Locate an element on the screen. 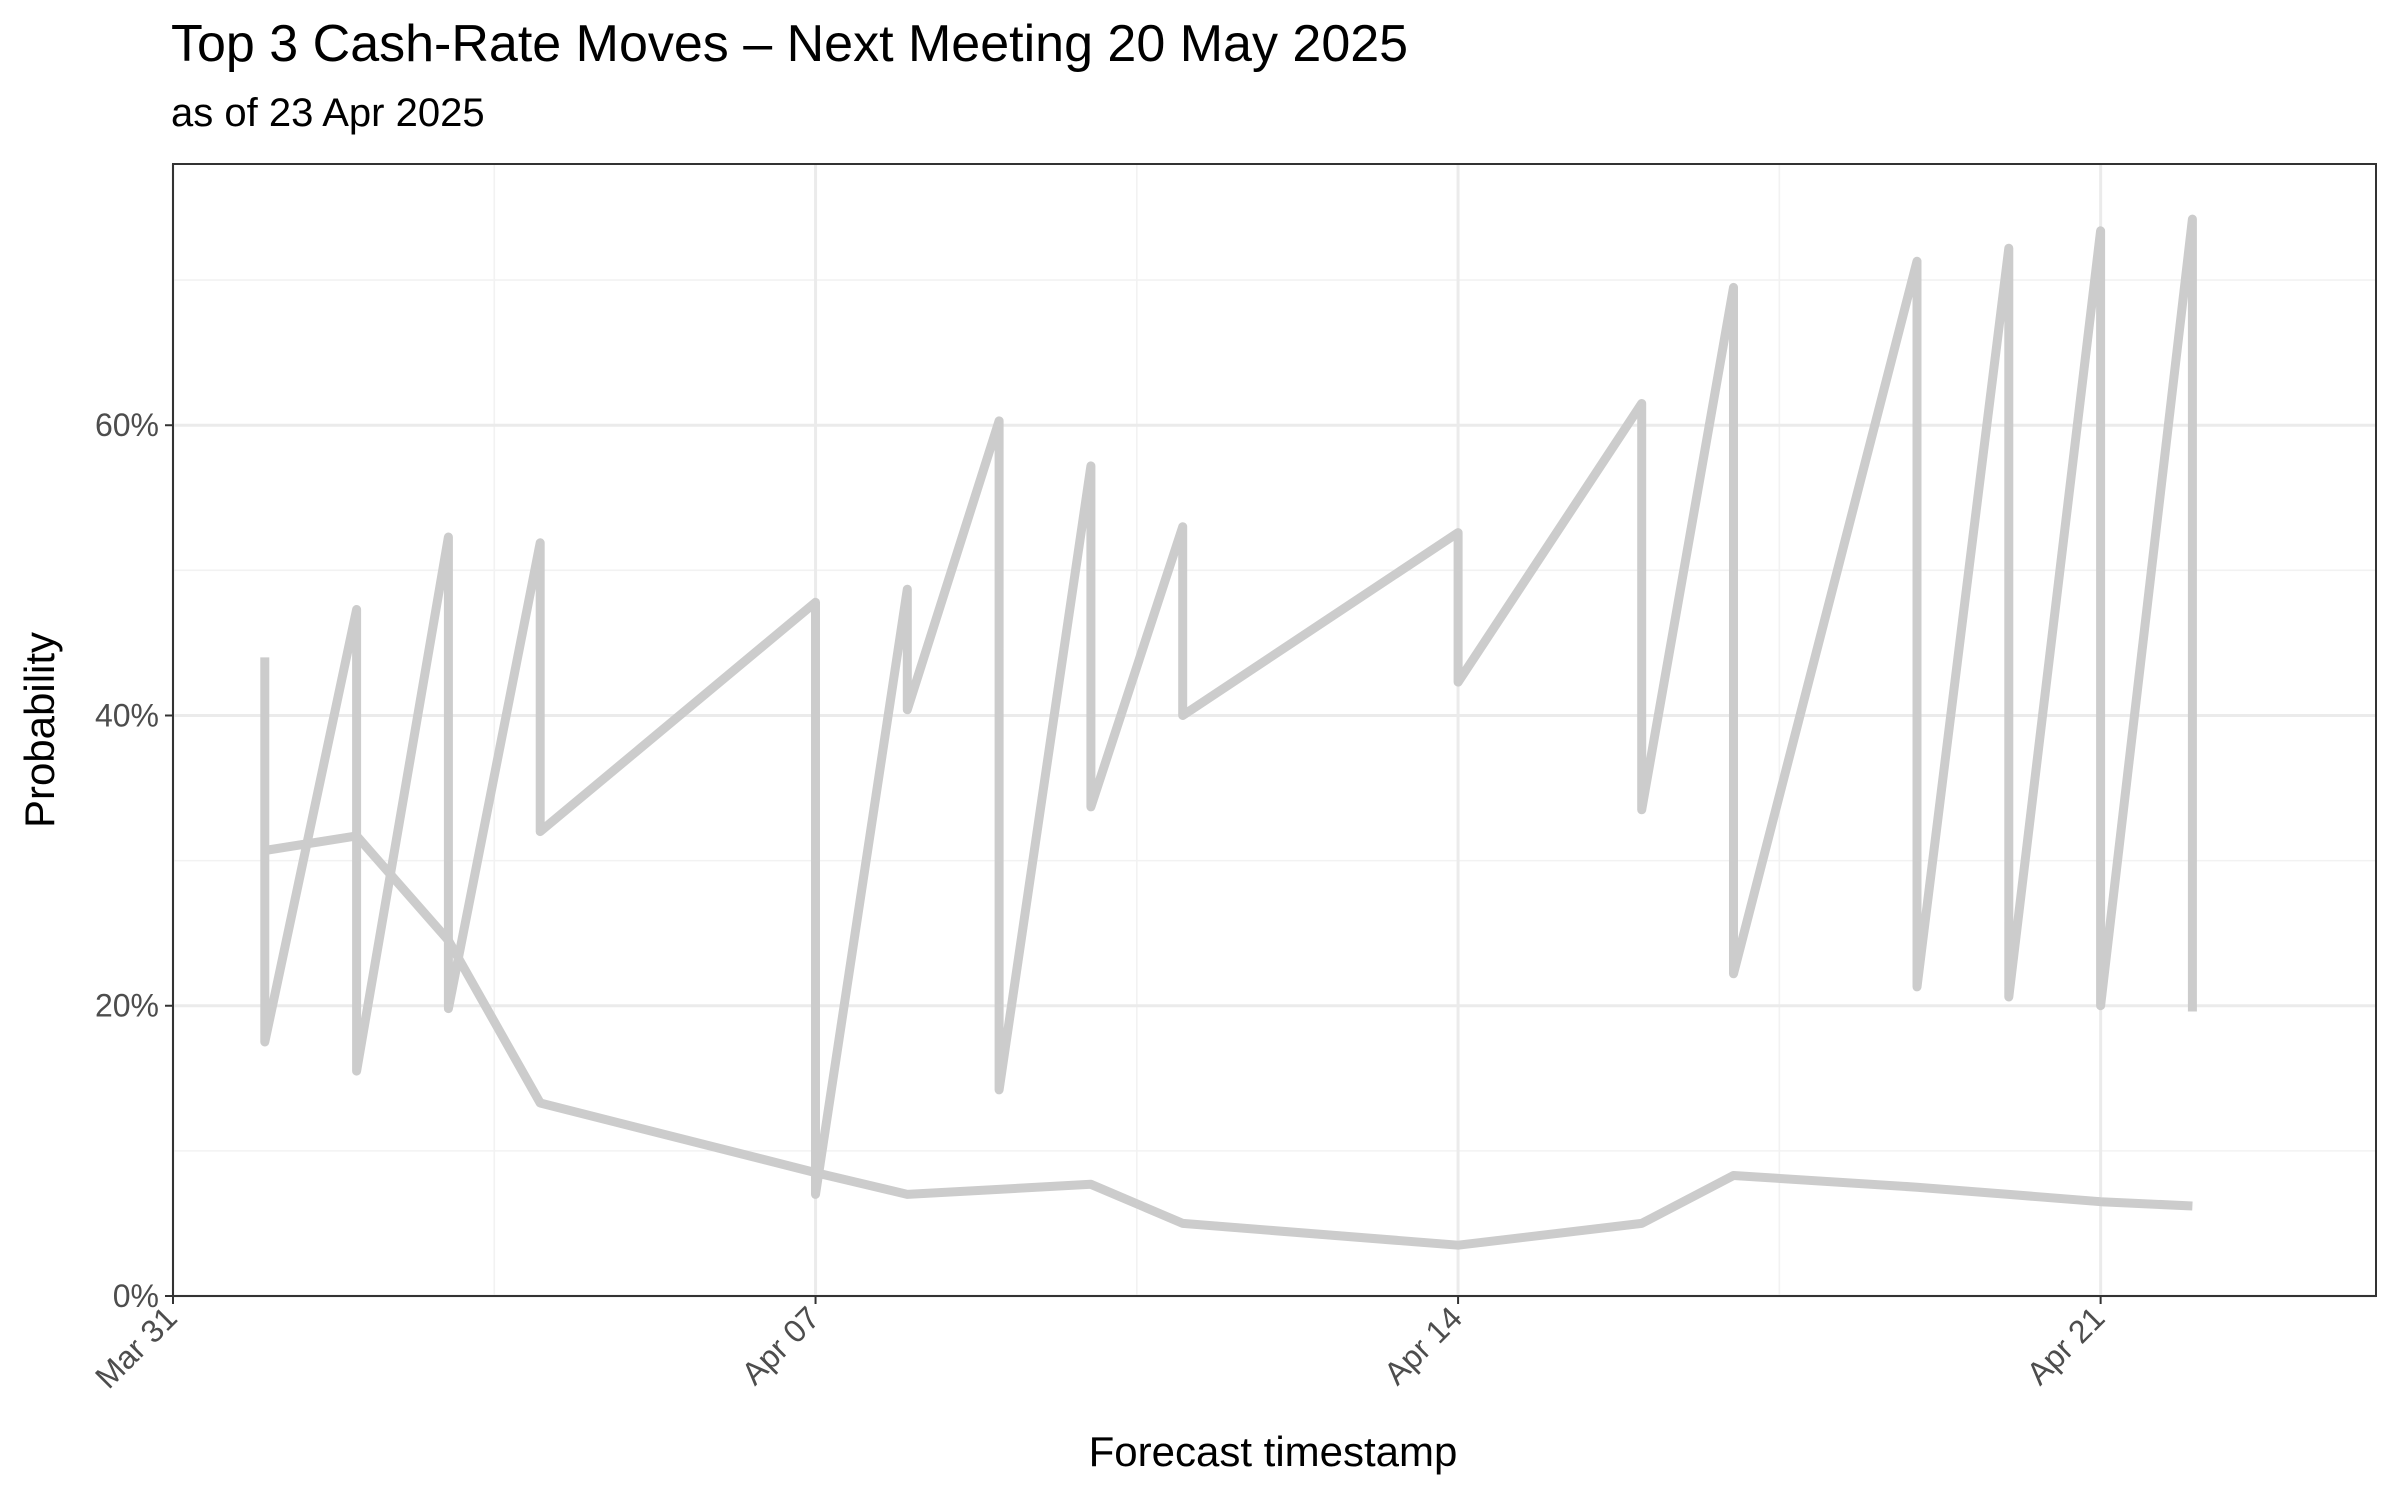 The image size is (2400, 1500). chart-subtitle: as of 23 Apr 2025 is located at coordinates (328, 113).